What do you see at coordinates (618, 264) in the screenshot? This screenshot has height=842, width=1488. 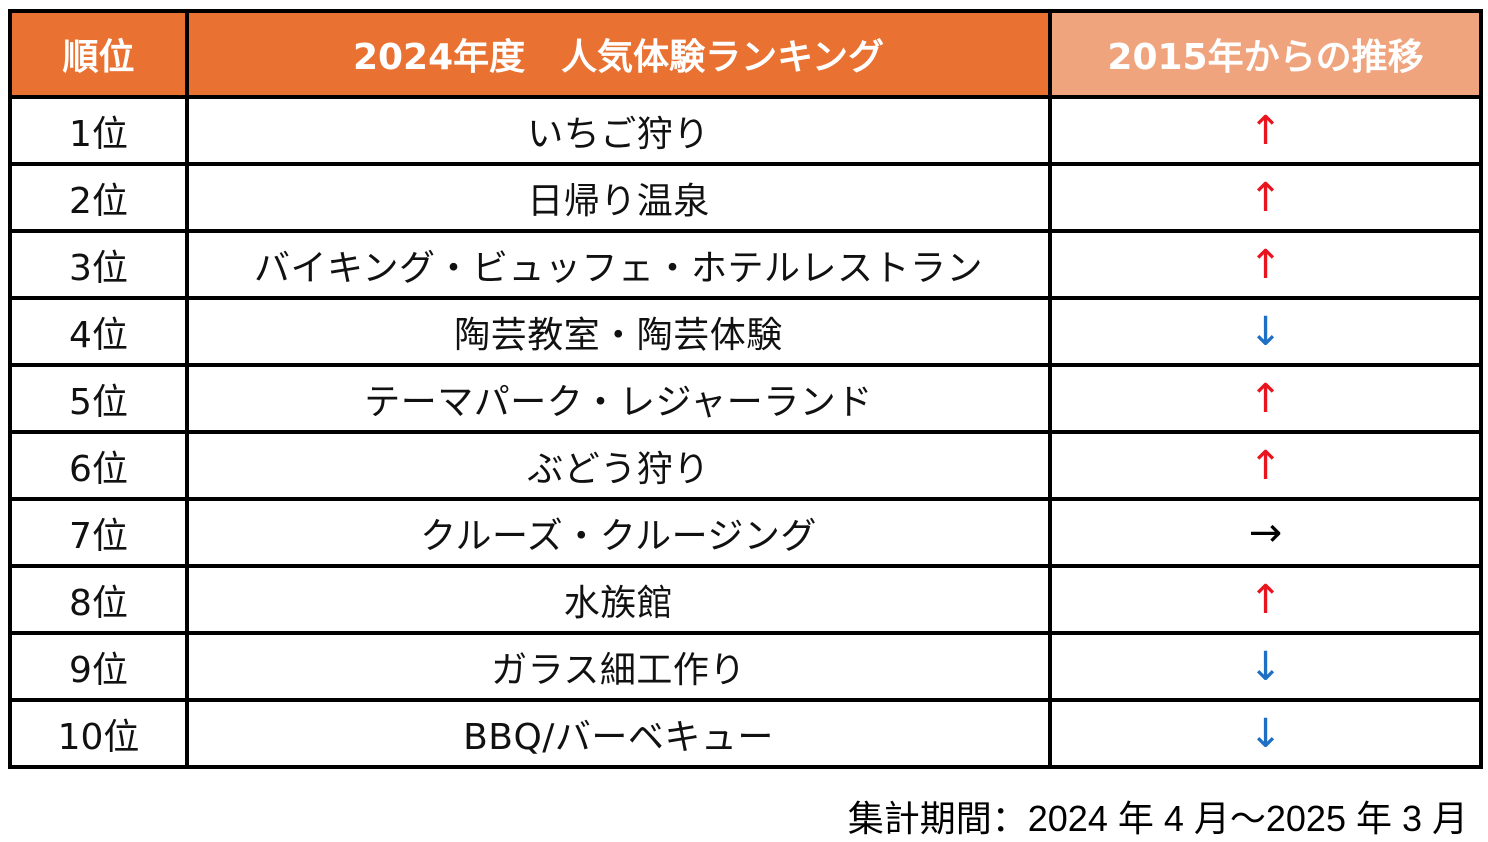 I see `item-cell: バイキング・ビュッフェ・ホテルレストラン` at bounding box center [618, 264].